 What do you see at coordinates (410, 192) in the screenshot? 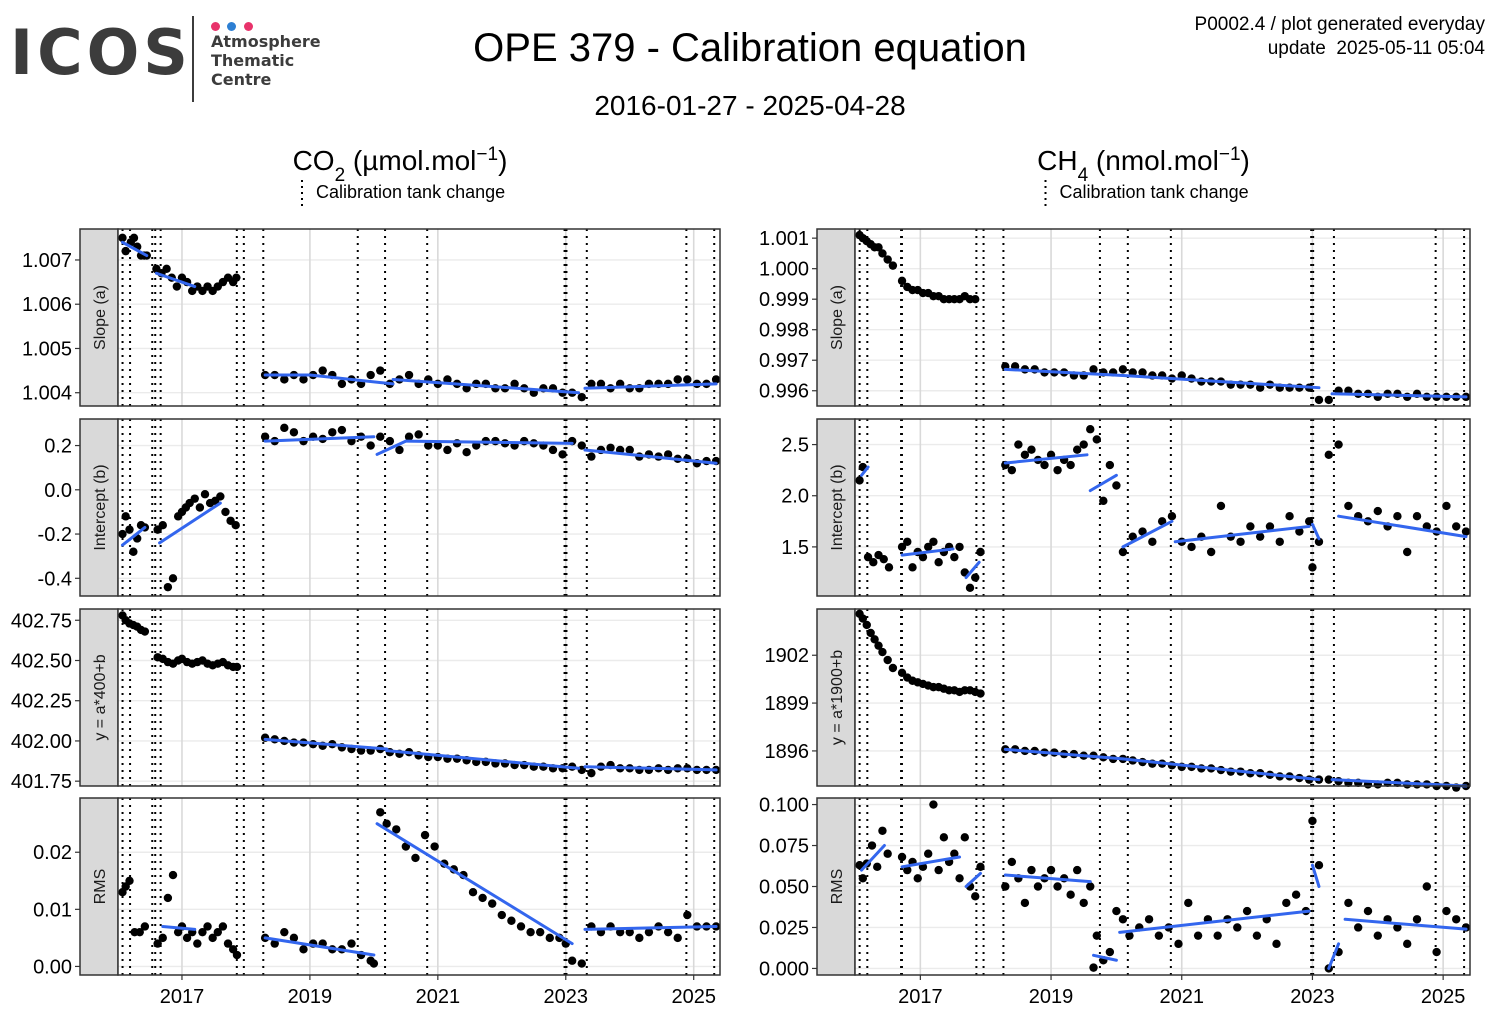
I see `legend-label: Calibration tank change` at bounding box center [410, 192].